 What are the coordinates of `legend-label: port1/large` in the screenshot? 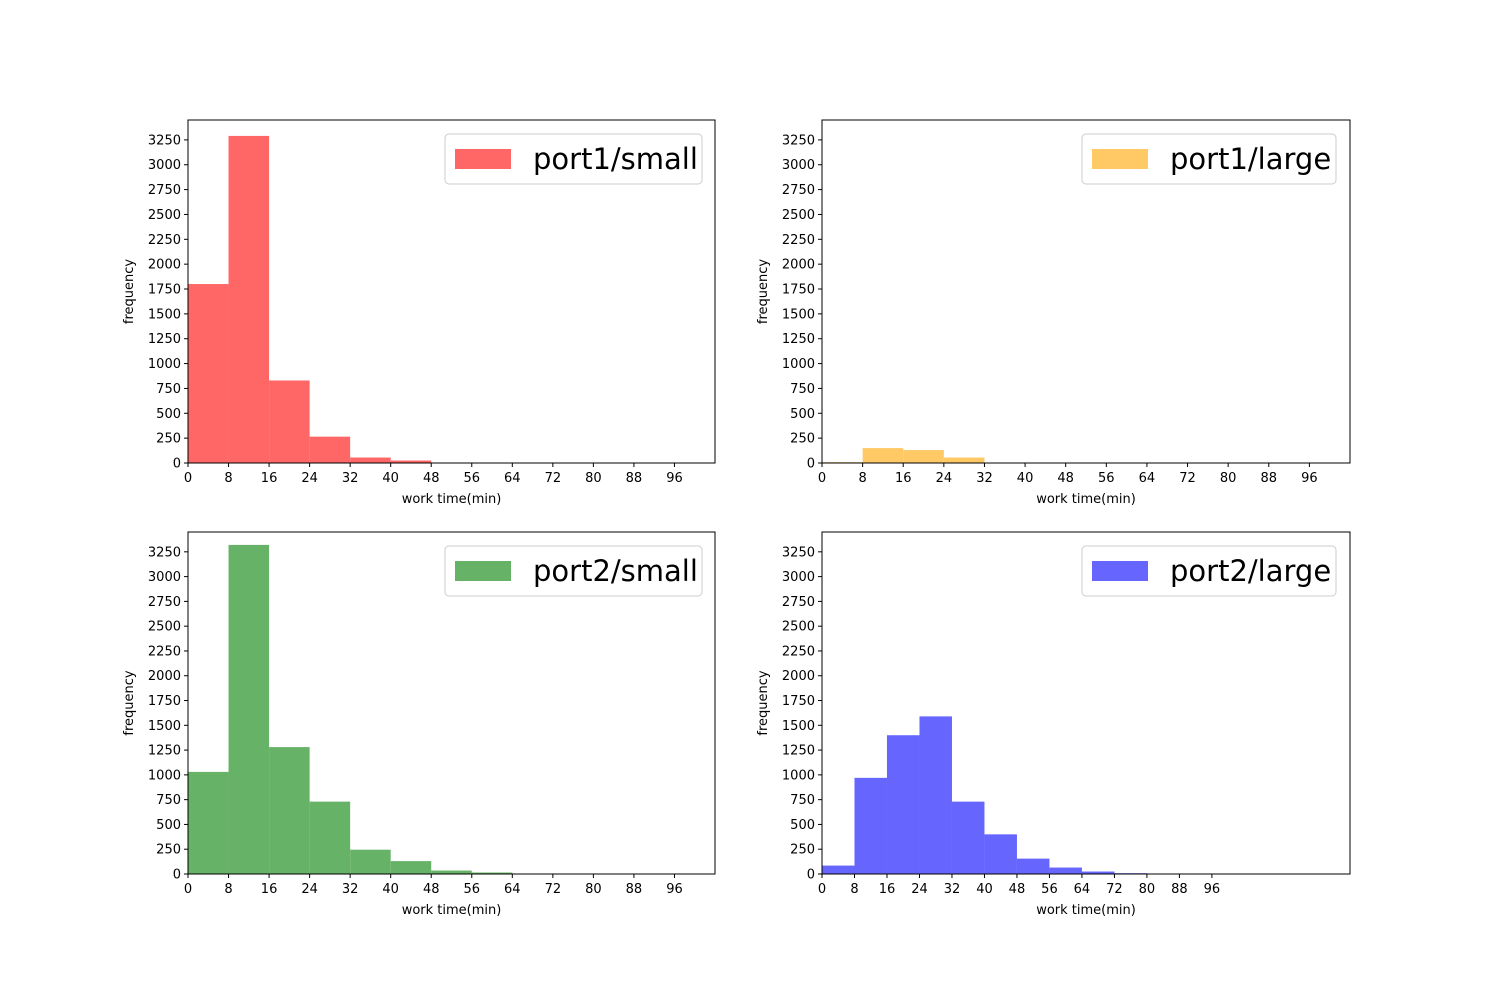 It's located at (1250, 159).